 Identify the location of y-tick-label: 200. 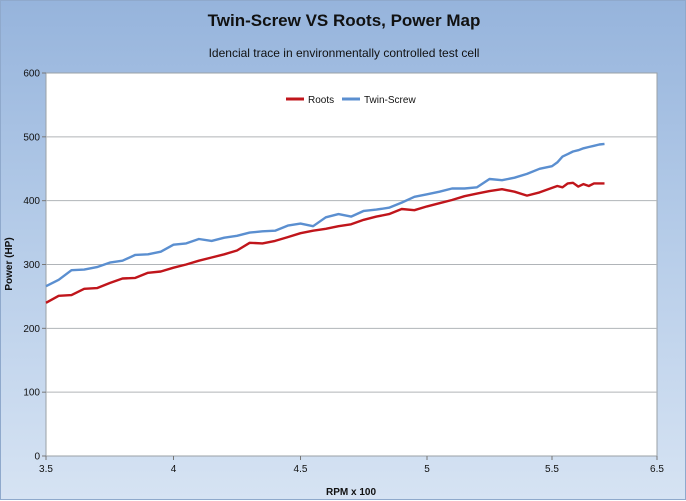
(31, 329).